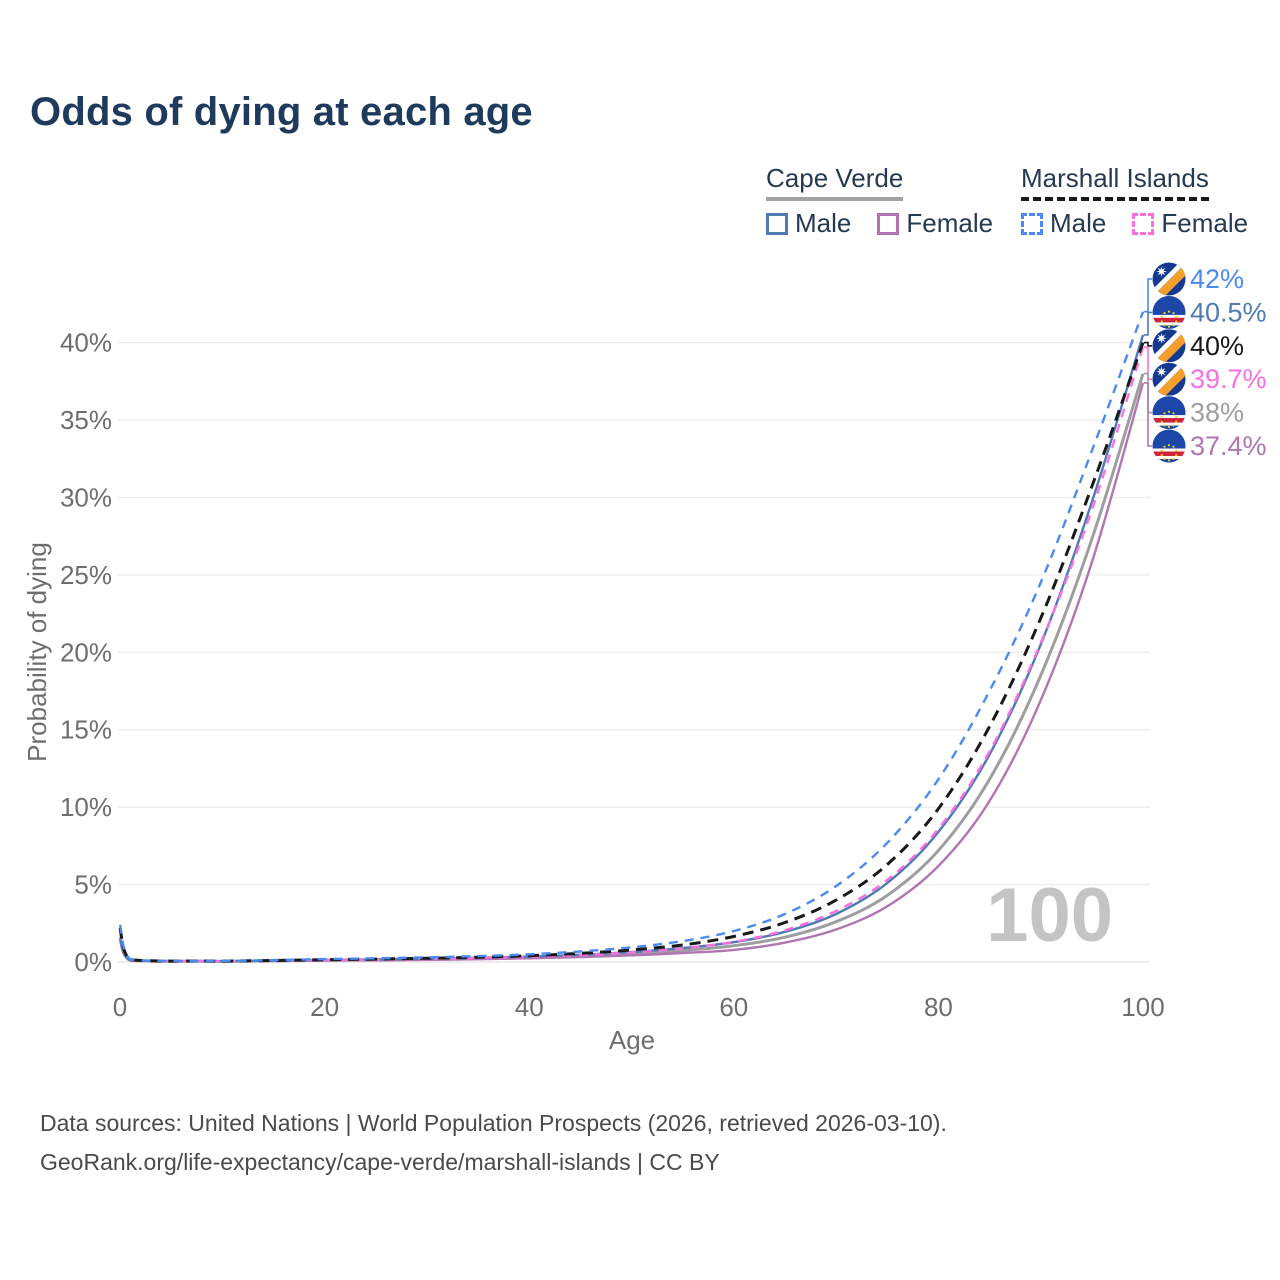 The height and width of the screenshot is (1280, 1280). Describe the element at coordinates (529, 1007) in the screenshot. I see `x-axis-tick-label: 40` at that location.